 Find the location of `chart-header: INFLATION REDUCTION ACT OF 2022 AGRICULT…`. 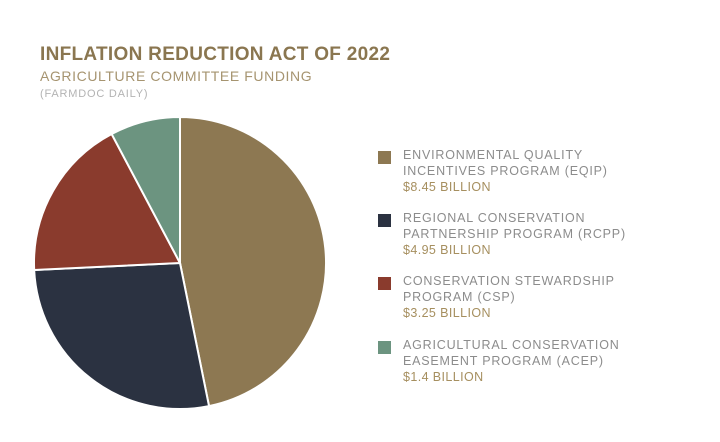

chart-header: INFLATION REDUCTION ACT OF 2022 AGRICULT… is located at coordinates (215, 72).